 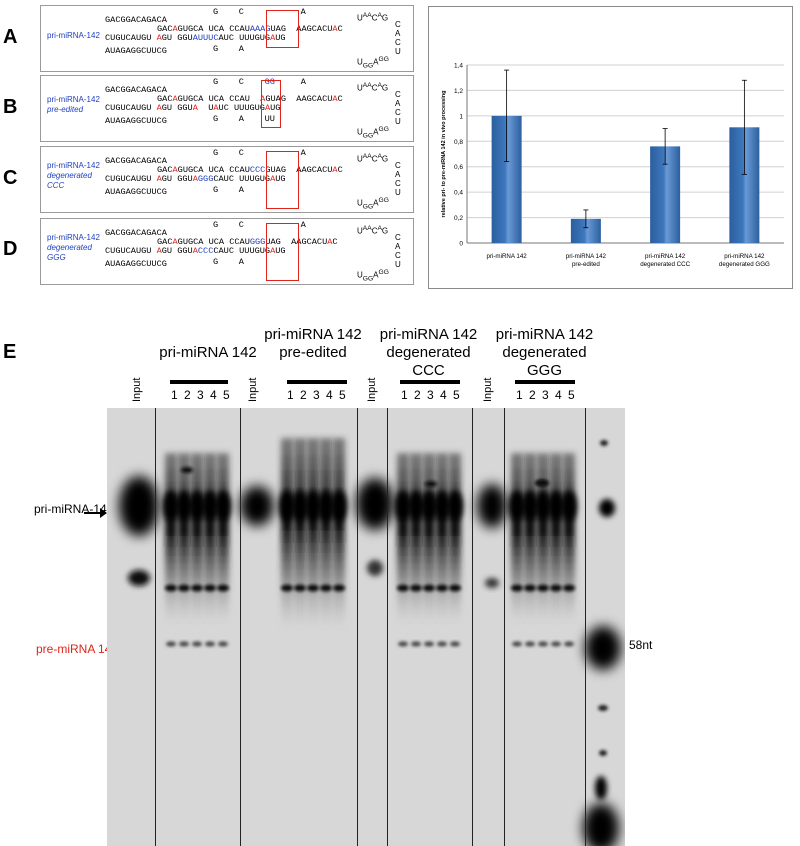 What do you see at coordinates (428, 352) in the screenshot?
I see `lane-group-title: pri-miRNA 142 degenerated CCC` at bounding box center [428, 352].